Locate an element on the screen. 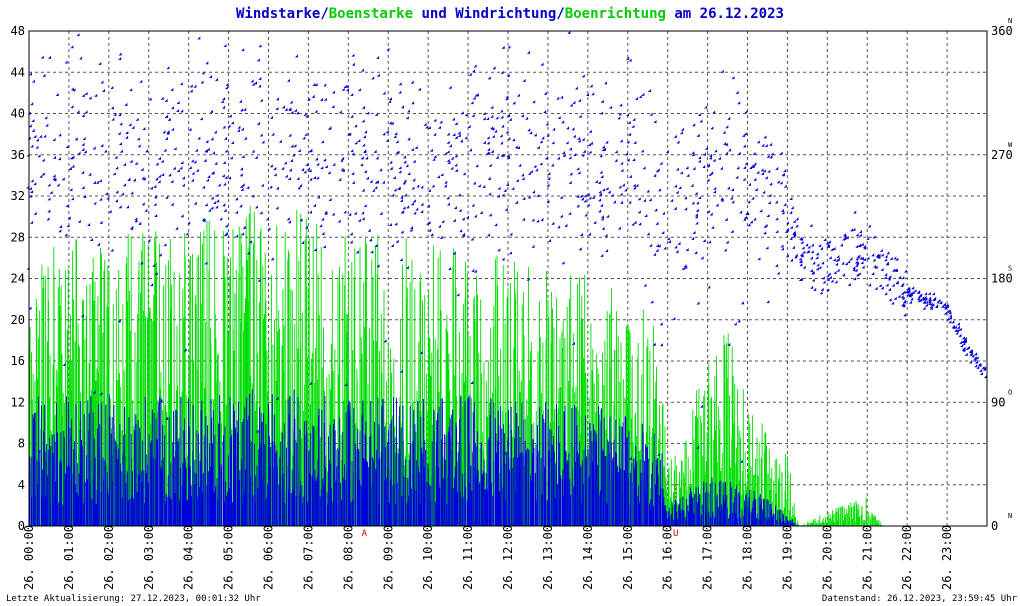 Image resolution: width=1020 pixels, height=606 pixels. x-tick-label: 26. 11:00 is located at coordinates (468, 557).